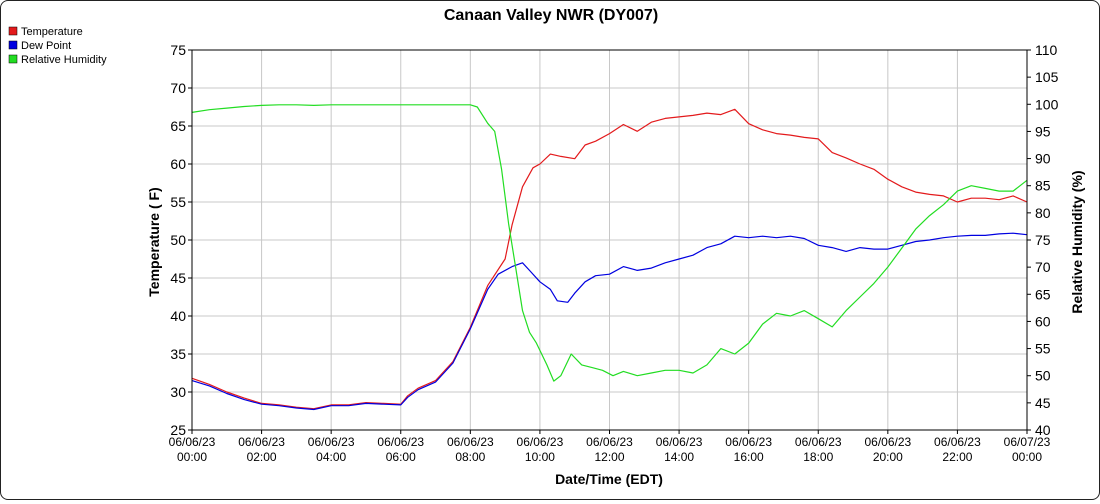  Describe the element at coordinates (178, 240) in the screenshot. I see `left-tick-label: 50` at that location.